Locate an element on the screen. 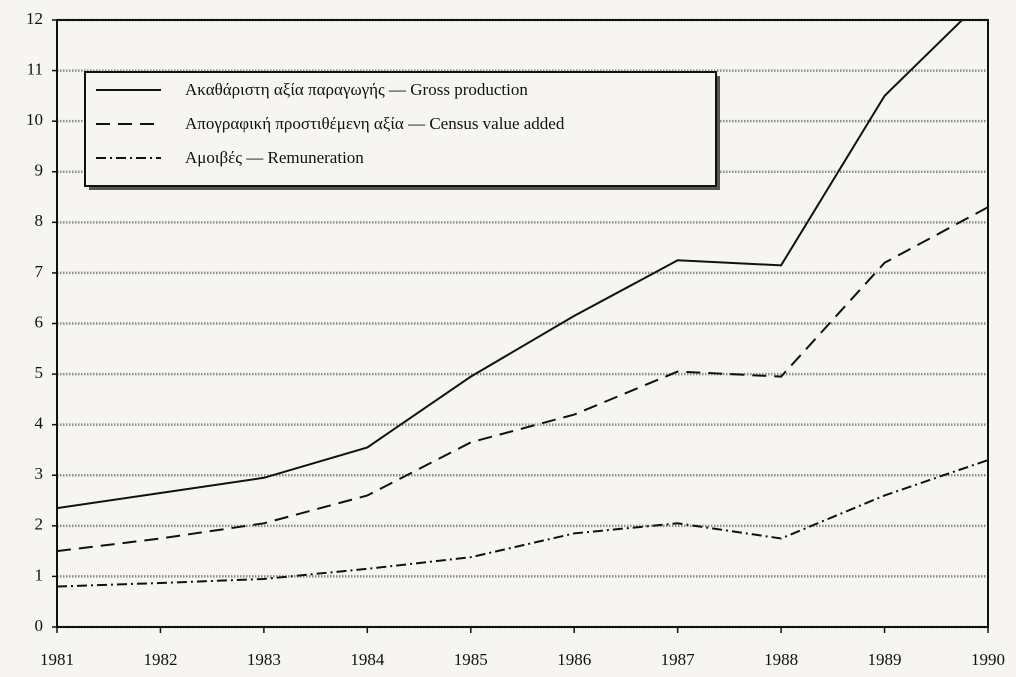 The image size is (1016, 677). x-tick-label: 1988 is located at coordinates (781, 659).